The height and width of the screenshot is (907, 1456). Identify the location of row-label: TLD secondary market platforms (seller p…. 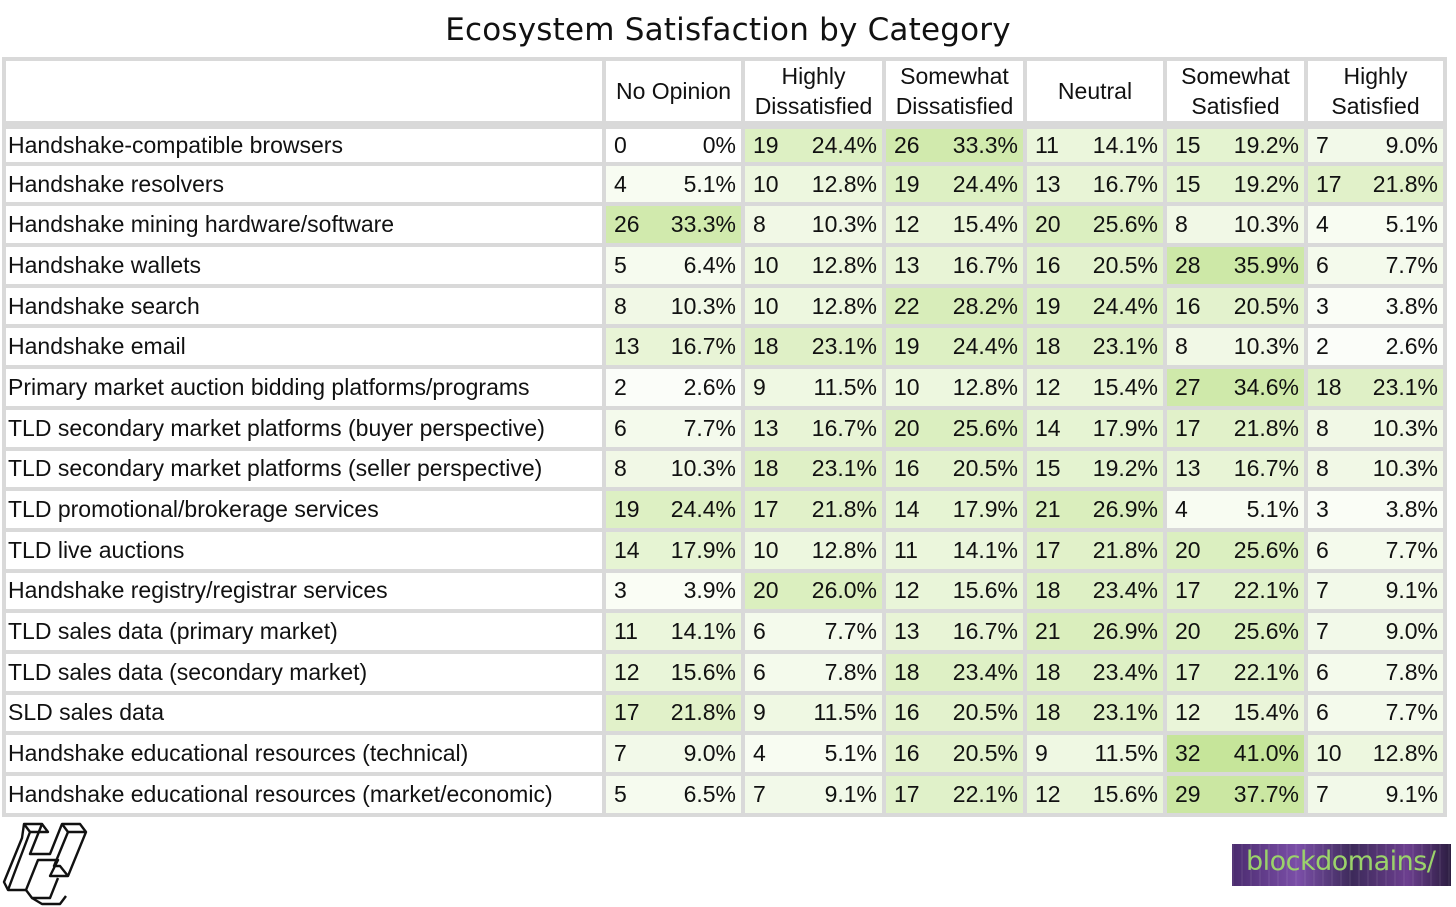
(304, 471).